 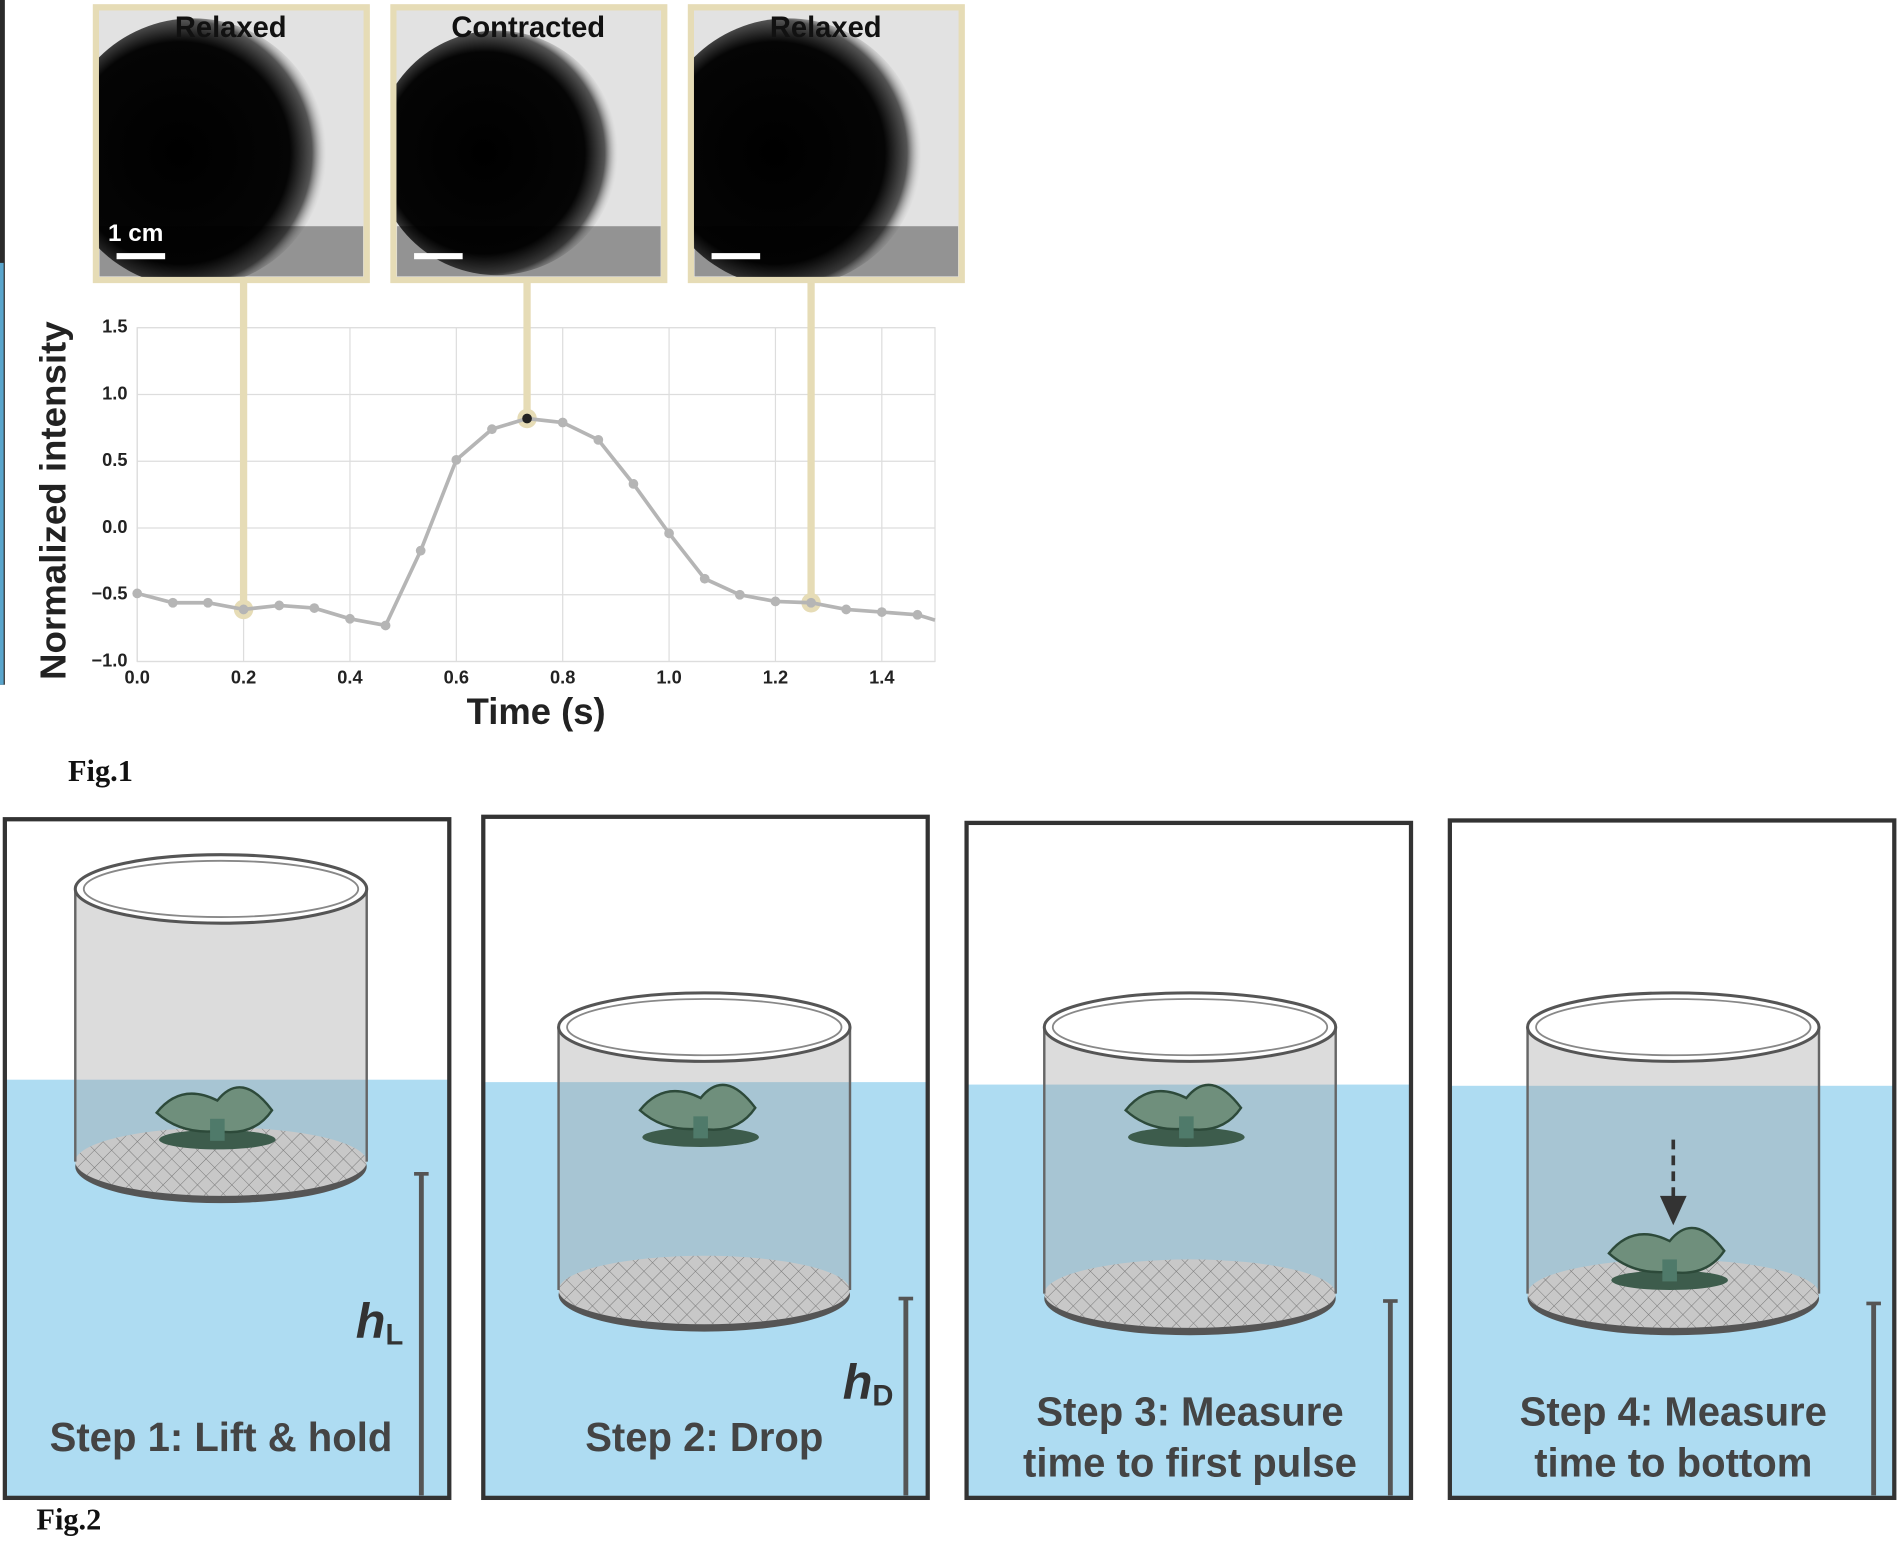 What do you see at coordinates (528, 28) in the screenshot?
I see `panel-label: Contracted` at bounding box center [528, 28].